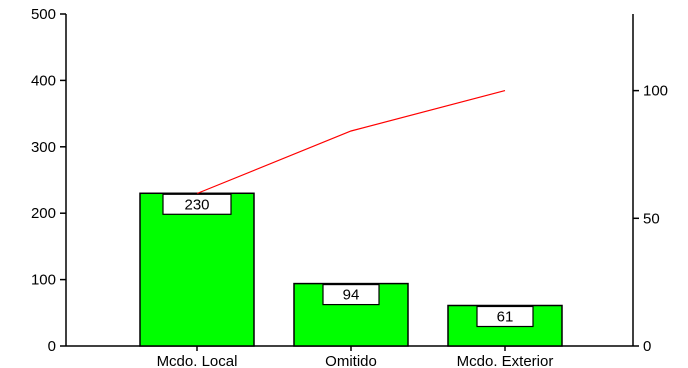  What do you see at coordinates (52, 346) in the screenshot?
I see `y-tick-label-0: 0` at bounding box center [52, 346].